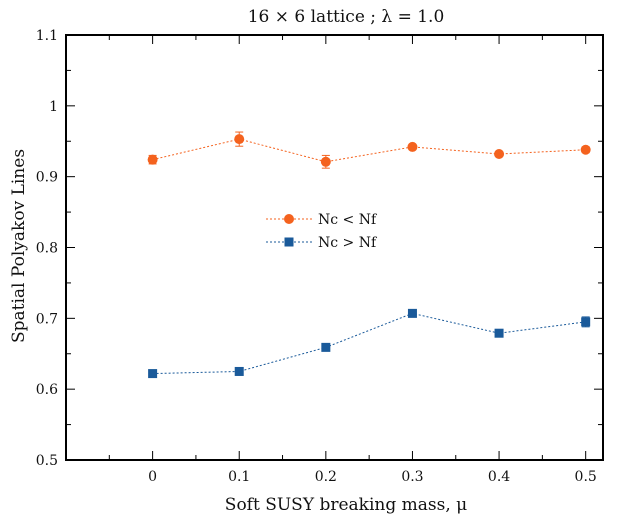  What do you see at coordinates (499, 477) in the screenshot?
I see `x-tick-label: 0.4` at bounding box center [499, 477].